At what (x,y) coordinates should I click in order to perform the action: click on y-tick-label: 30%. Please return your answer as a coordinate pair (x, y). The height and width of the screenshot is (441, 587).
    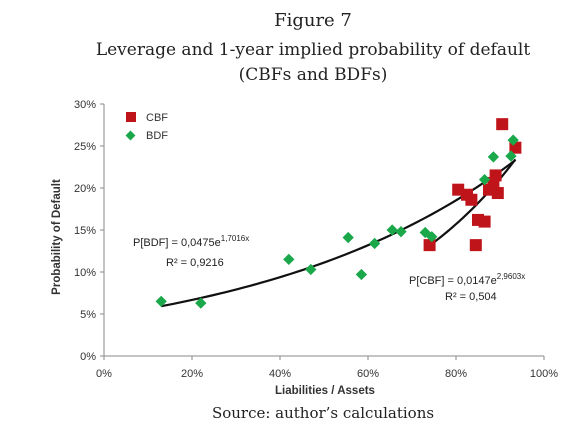
    Looking at the image, I should click on (85, 105).